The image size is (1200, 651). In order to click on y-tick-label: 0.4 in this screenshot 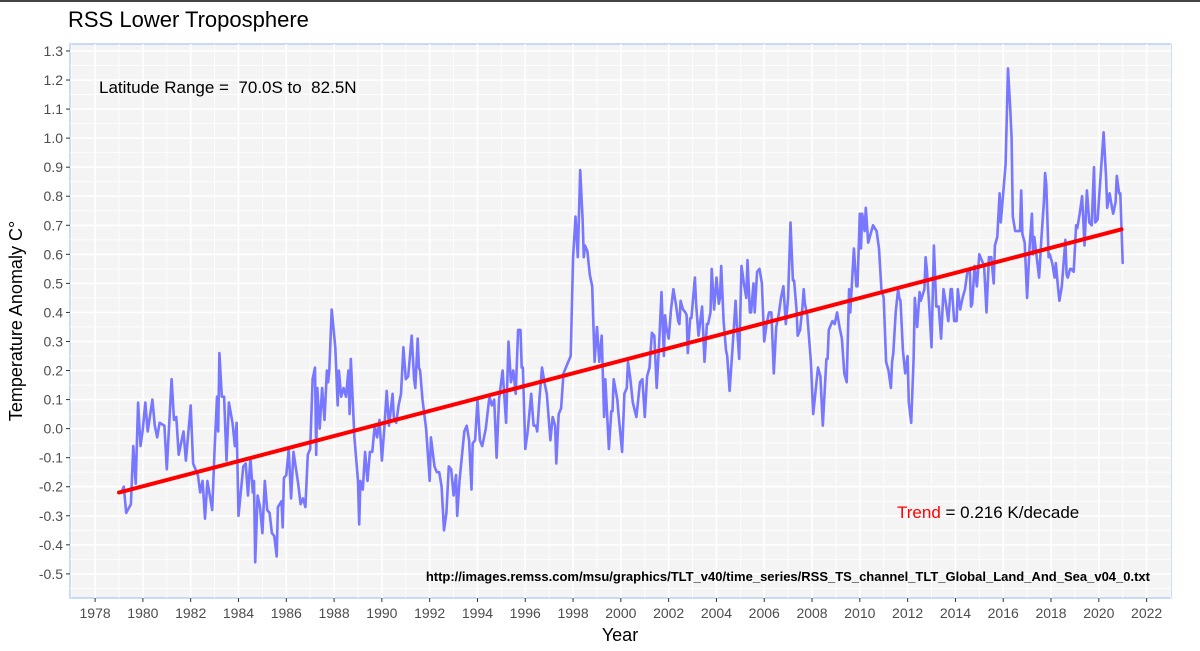, I will do `click(54, 312)`.